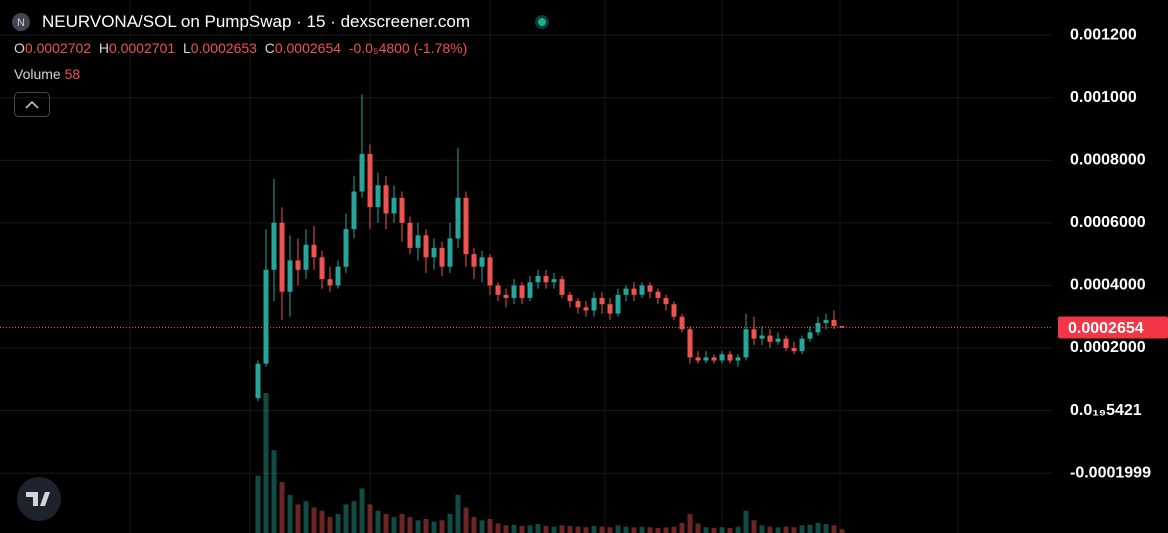 The width and height of the screenshot is (1168, 533). What do you see at coordinates (32, 104) in the screenshot?
I see `collapse-button` at bounding box center [32, 104].